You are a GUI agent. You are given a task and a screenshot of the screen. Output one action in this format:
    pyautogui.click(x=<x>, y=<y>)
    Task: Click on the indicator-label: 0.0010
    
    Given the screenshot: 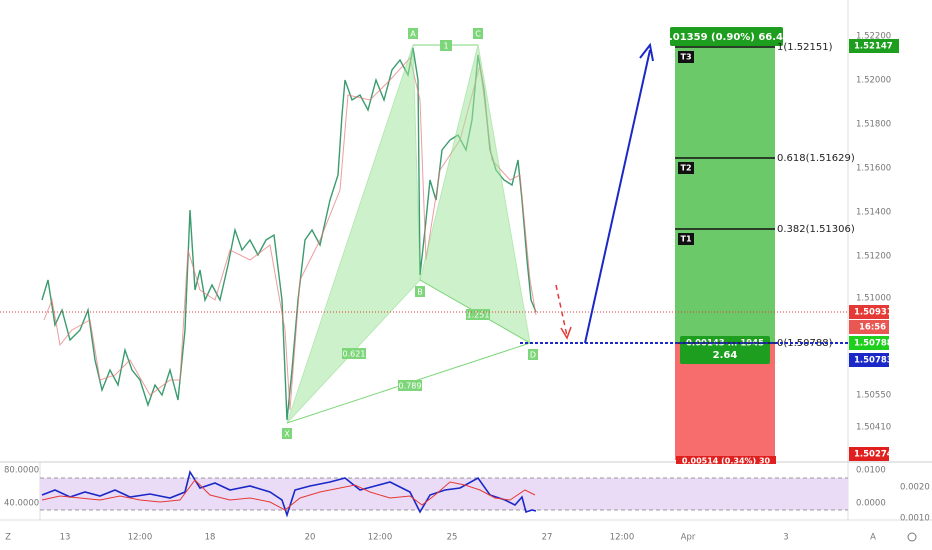 What is the action you would take?
    pyautogui.click(x=915, y=519)
    